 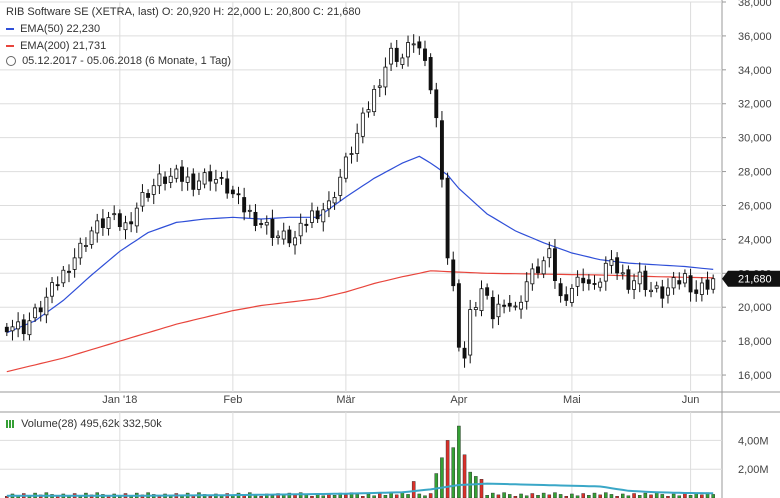 What do you see at coordinates (753, 441) in the screenshot?
I see `volume-tick-label: 4,00M` at bounding box center [753, 441].